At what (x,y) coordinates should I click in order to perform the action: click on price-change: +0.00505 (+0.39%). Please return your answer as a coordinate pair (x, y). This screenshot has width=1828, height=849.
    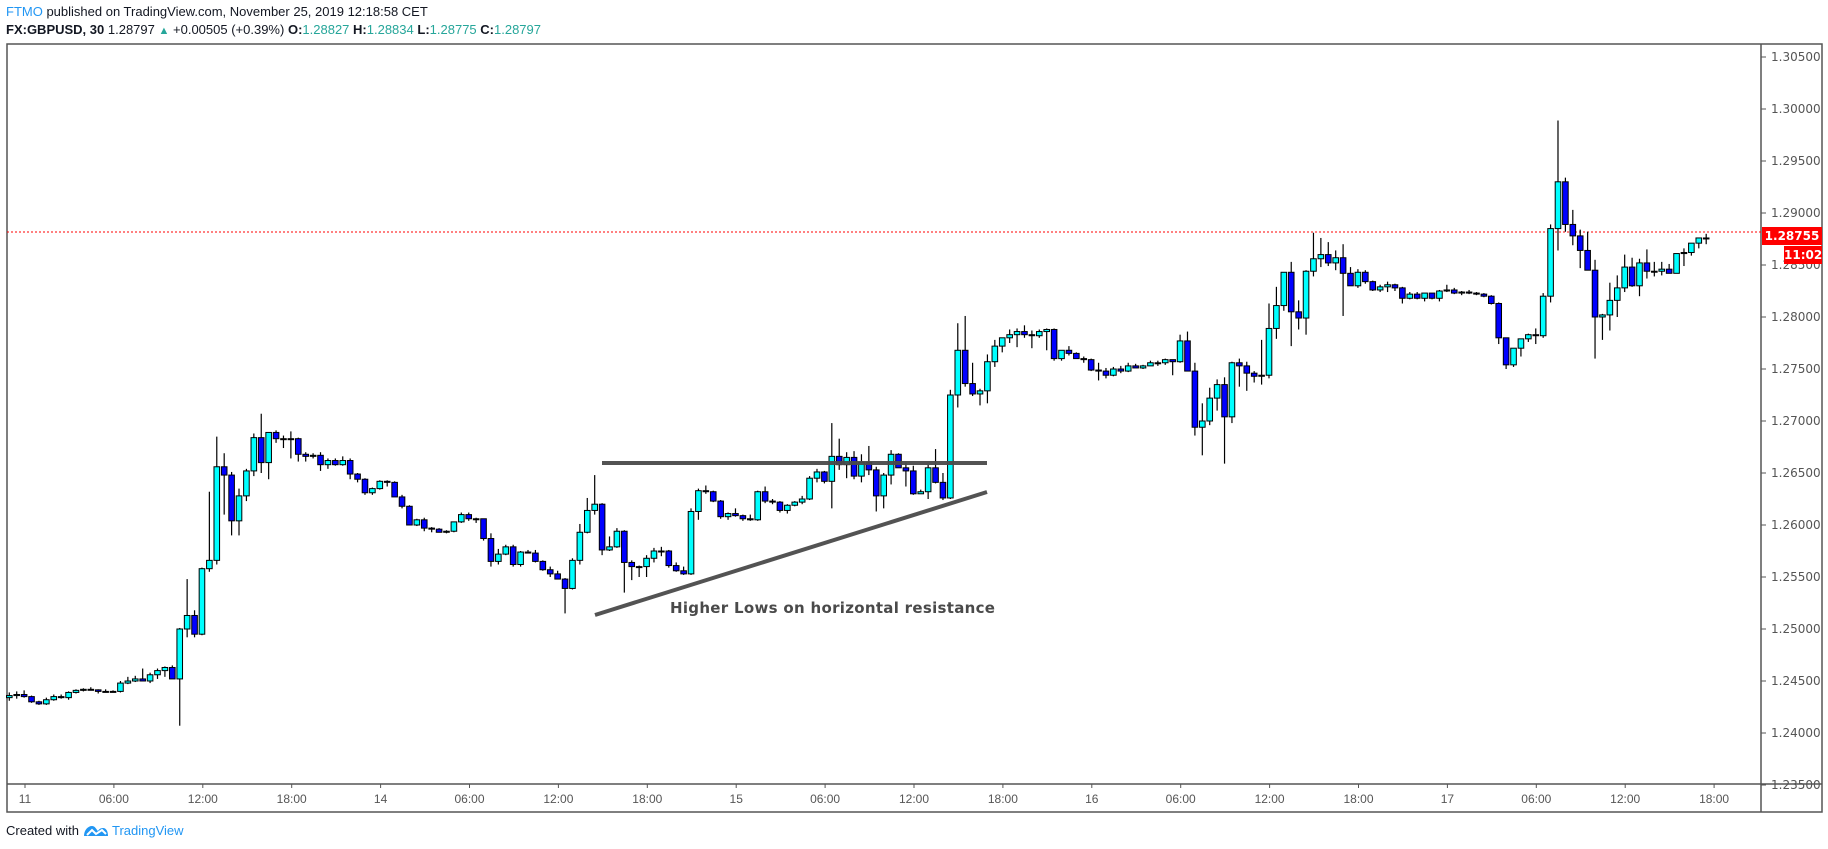
    Looking at the image, I should click on (229, 29).